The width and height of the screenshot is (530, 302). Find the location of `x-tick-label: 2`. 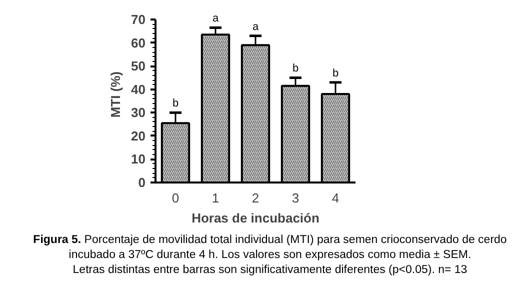

x-tick-label: 2 is located at coordinates (256, 198).